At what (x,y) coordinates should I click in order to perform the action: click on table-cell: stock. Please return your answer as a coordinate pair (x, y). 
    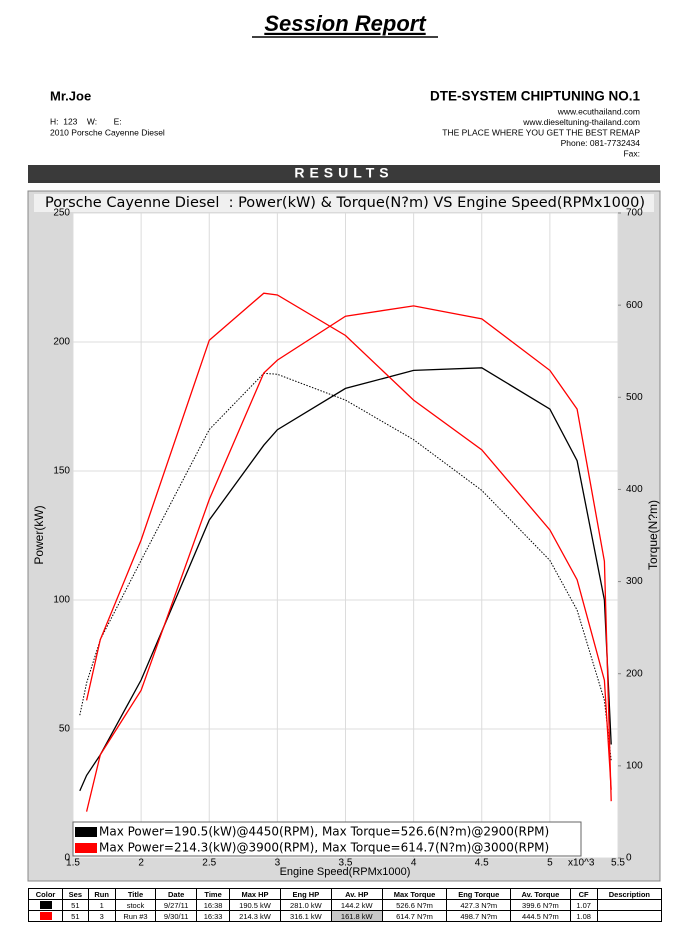
    Looking at the image, I should click on (135, 905).